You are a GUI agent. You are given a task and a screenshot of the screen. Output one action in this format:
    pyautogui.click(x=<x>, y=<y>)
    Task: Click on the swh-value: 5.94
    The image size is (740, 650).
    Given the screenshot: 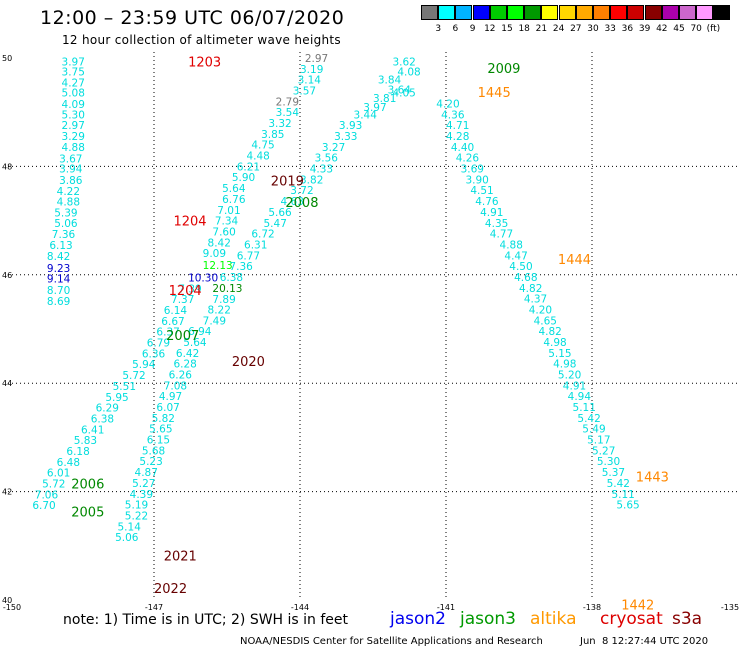 What is the action you would take?
    pyautogui.click(x=144, y=365)
    